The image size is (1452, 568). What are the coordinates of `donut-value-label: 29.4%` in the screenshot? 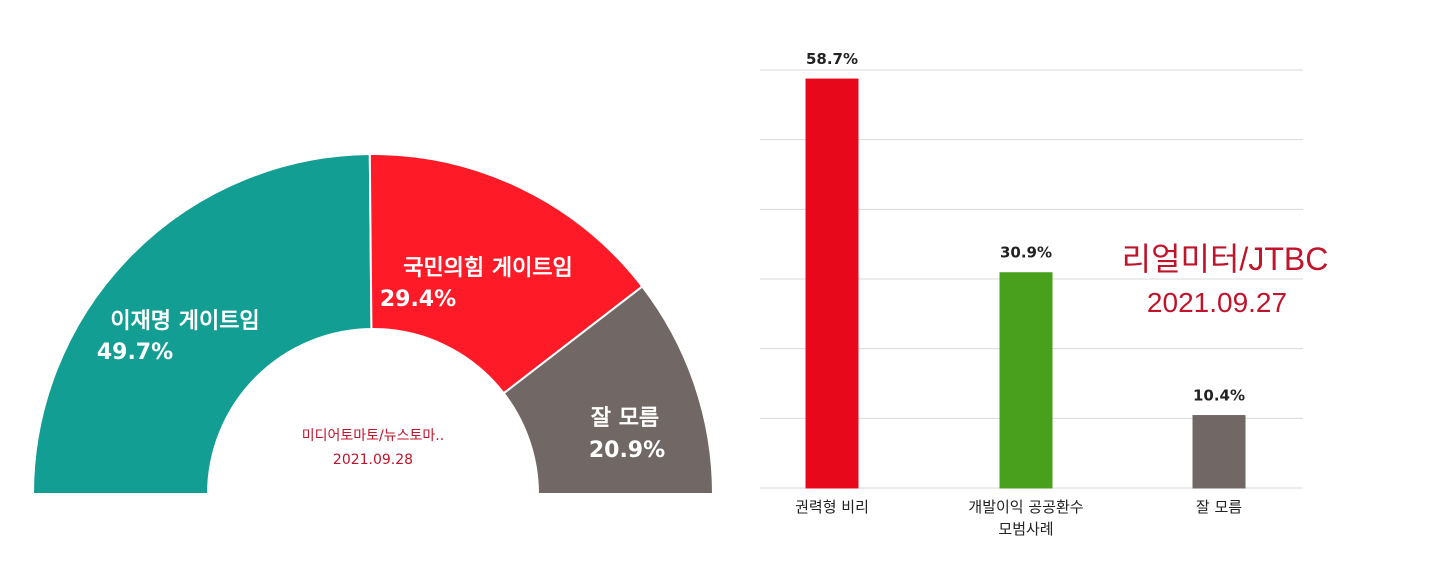 It's located at (418, 299).